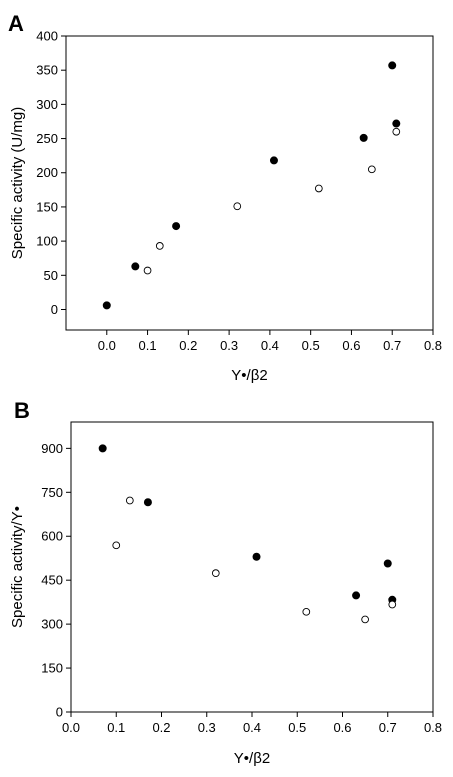 Image resolution: width=453 pixels, height=777 pixels. What do you see at coordinates (252, 758) in the screenshot?
I see `x-axis-label-b: Y•/β2` at bounding box center [252, 758].